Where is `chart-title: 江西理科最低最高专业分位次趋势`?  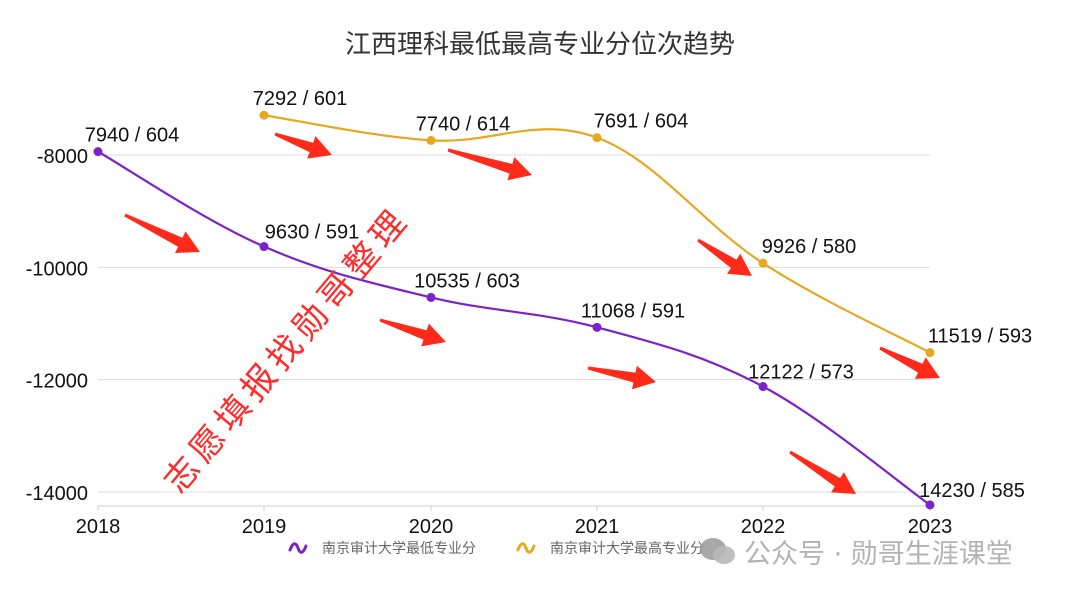 chart-title: 江西理科最低最高专业分位次趋势 is located at coordinates (539, 45).